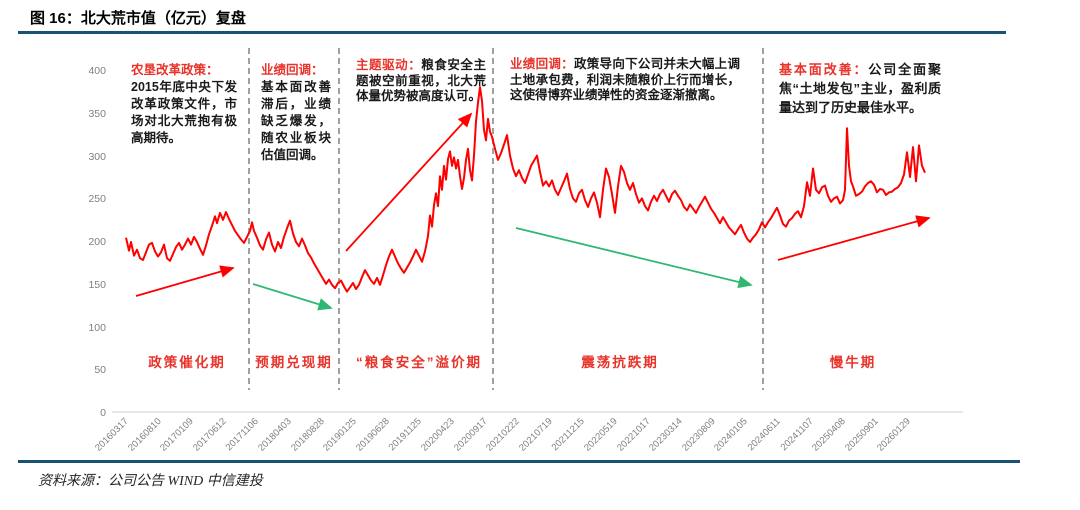 The height and width of the screenshot is (510, 1080). What do you see at coordinates (97, 71) in the screenshot?
I see `y-tick-label: 400` at bounding box center [97, 71].